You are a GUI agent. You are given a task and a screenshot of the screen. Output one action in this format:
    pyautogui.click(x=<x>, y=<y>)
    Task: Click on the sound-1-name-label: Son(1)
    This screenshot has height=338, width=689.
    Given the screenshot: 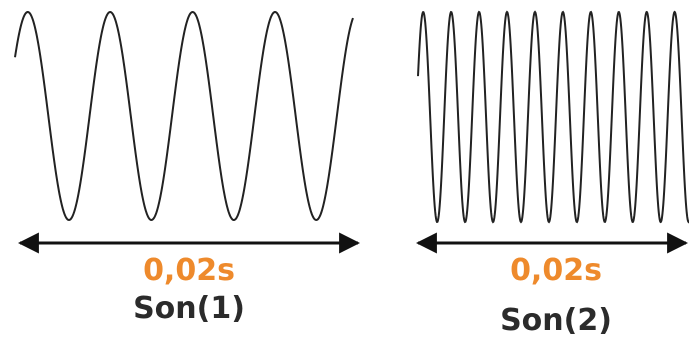 What is the action you would take?
    pyautogui.click(x=189, y=308)
    